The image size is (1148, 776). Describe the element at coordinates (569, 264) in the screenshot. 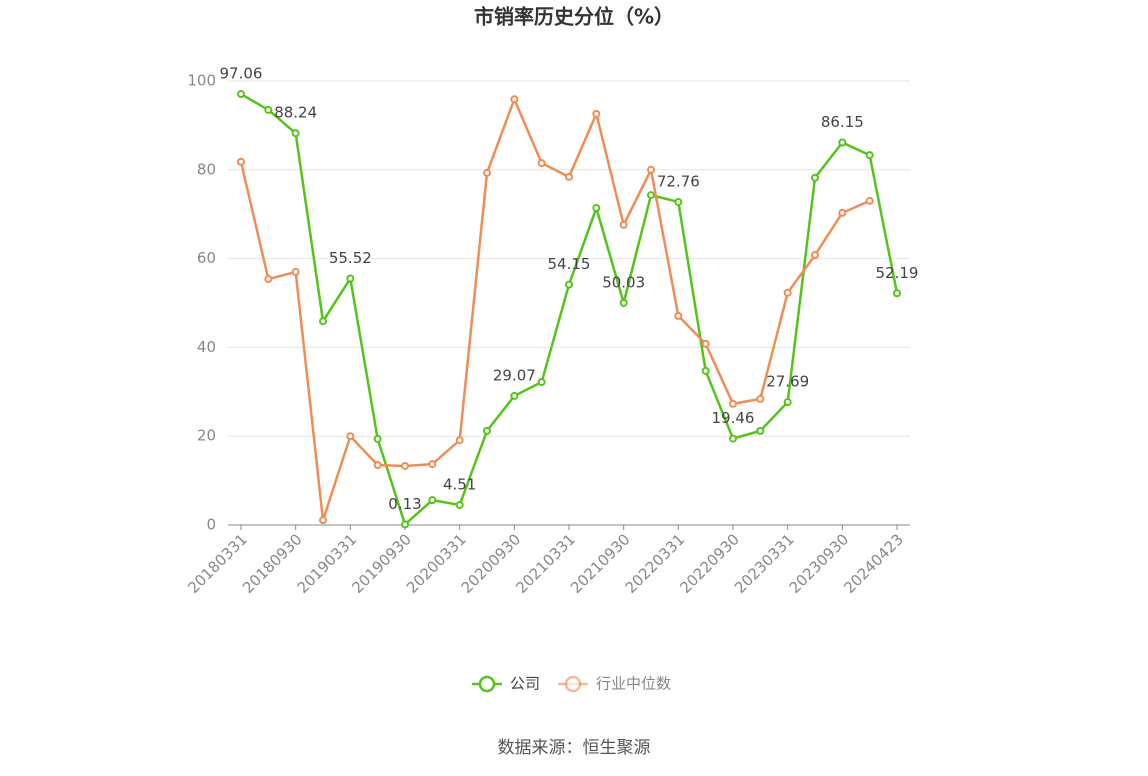

I see `data-label: 54.15` at that location.